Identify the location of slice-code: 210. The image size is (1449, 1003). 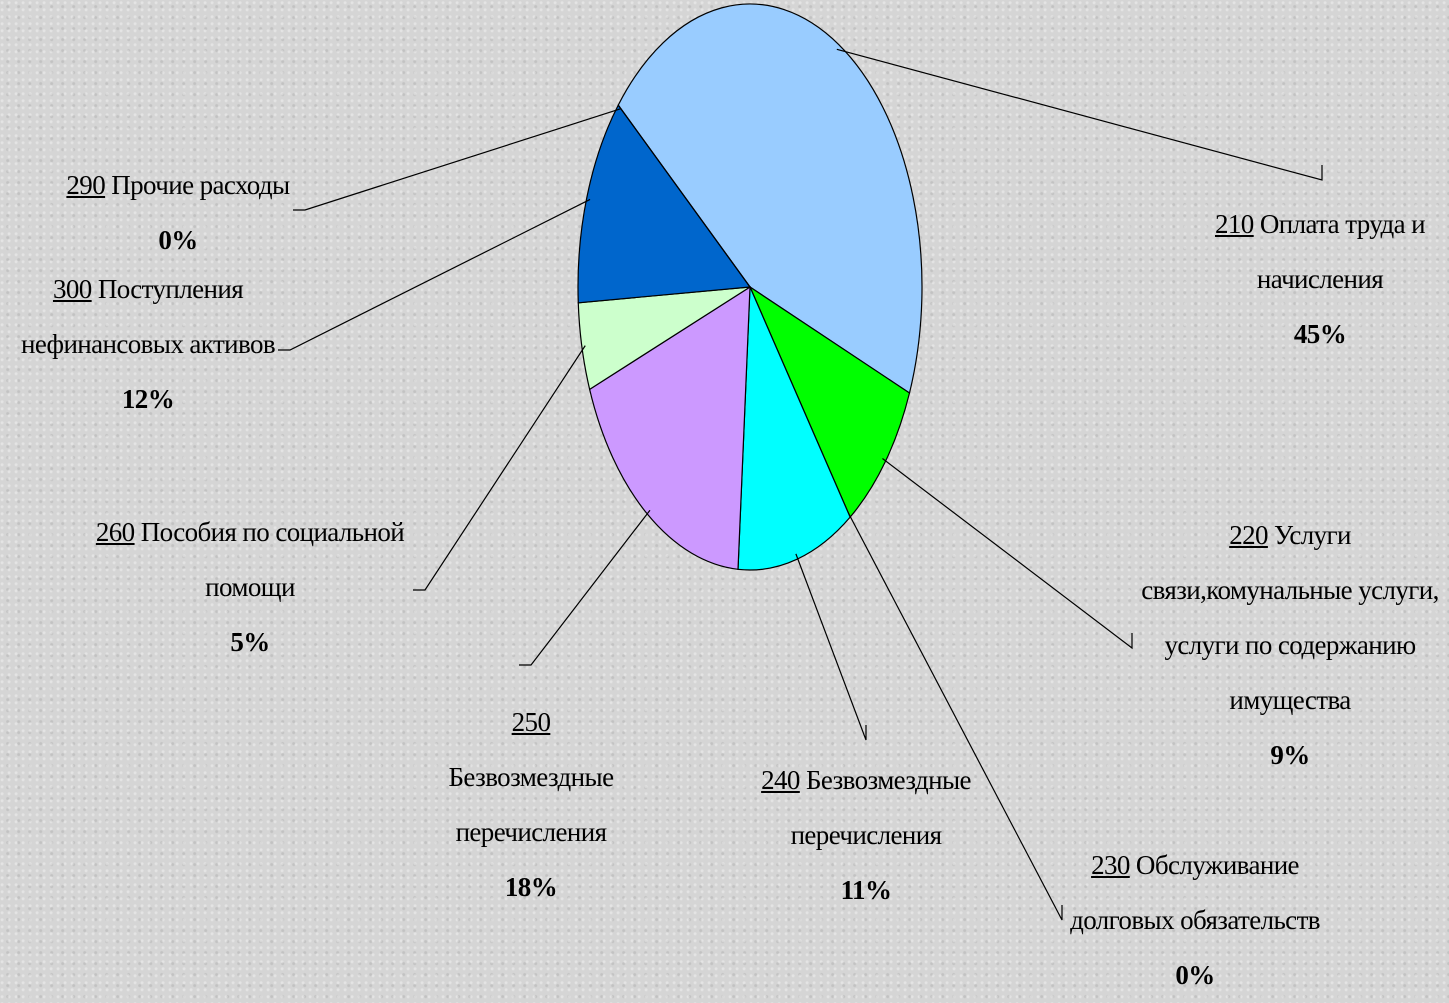
(1234, 224).